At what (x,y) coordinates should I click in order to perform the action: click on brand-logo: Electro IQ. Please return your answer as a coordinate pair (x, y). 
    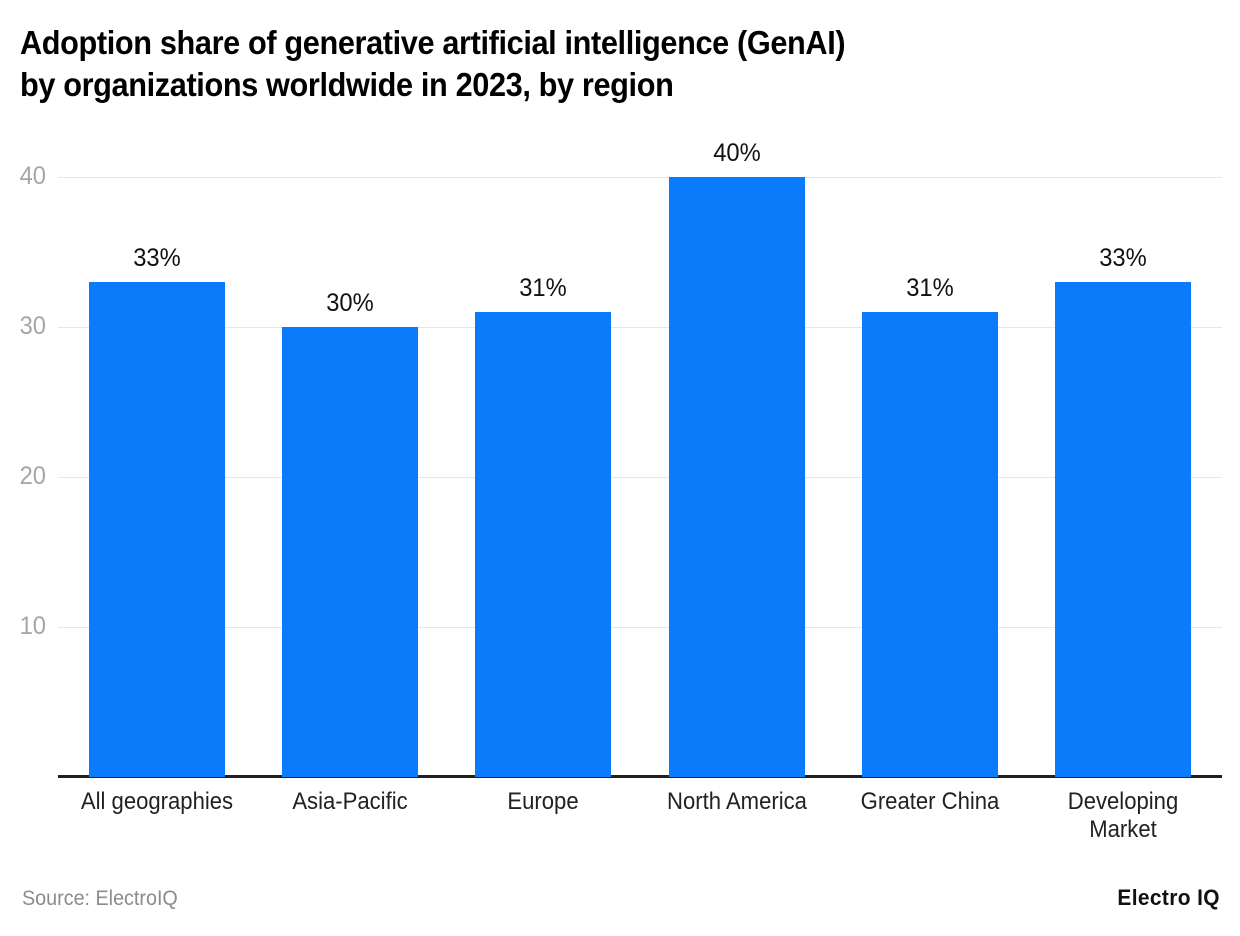
    Looking at the image, I should click on (1168, 897).